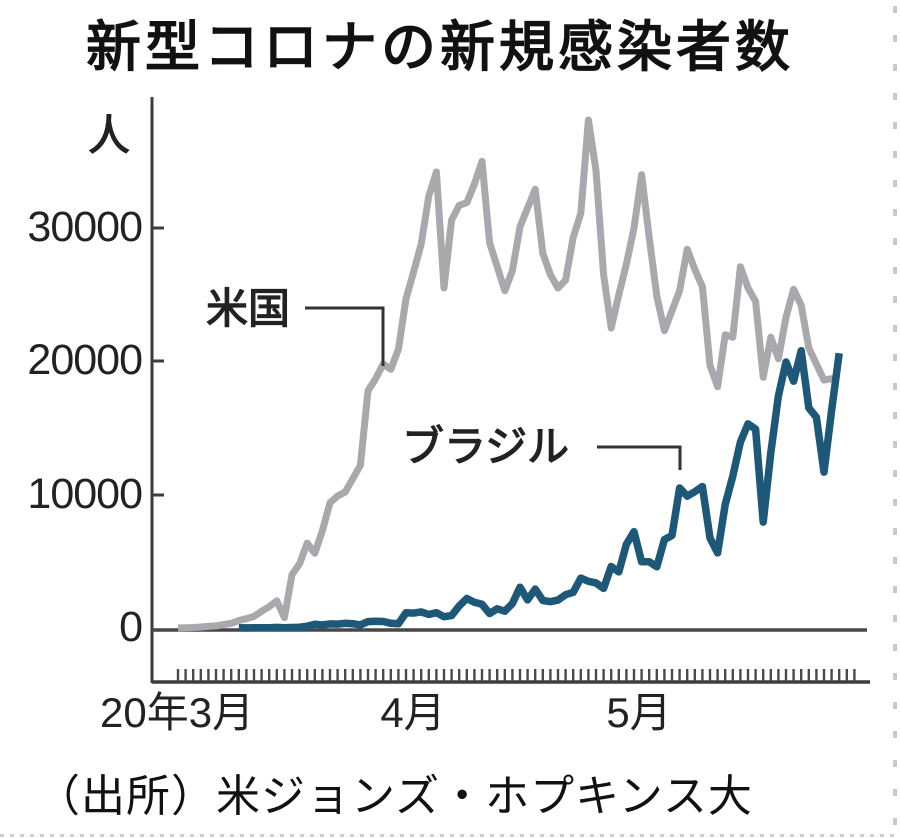 Image resolution: width=900 pixels, height=838 pixels. What do you see at coordinates (177, 712) in the screenshot?
I see `x-label-march: 20年3月` at bounding box center [177, 712].